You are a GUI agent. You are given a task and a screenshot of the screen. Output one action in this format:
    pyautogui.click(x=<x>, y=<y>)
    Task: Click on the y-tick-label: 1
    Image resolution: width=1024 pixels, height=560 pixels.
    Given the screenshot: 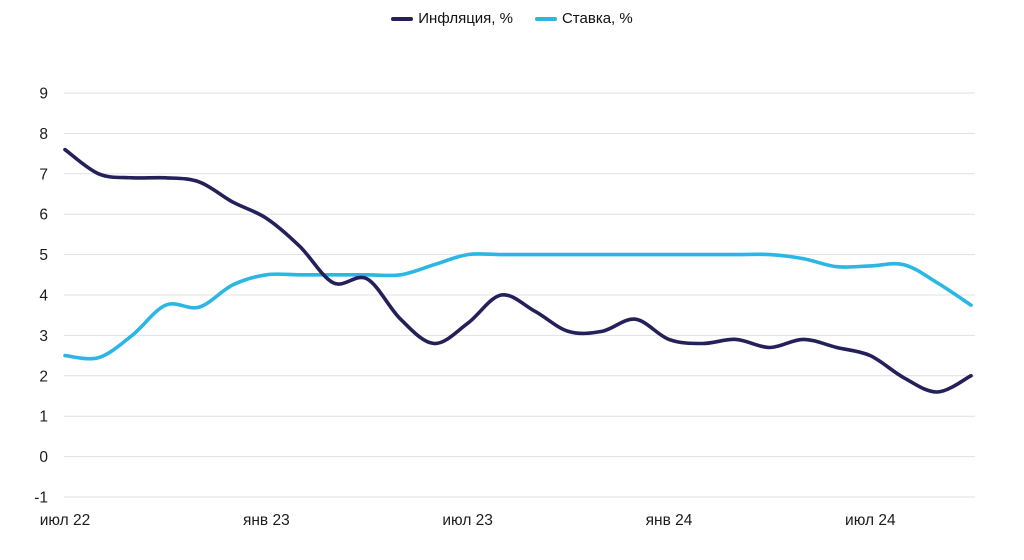 What is the action you would take?
    pyautogui.click(x=43, y=417)
    